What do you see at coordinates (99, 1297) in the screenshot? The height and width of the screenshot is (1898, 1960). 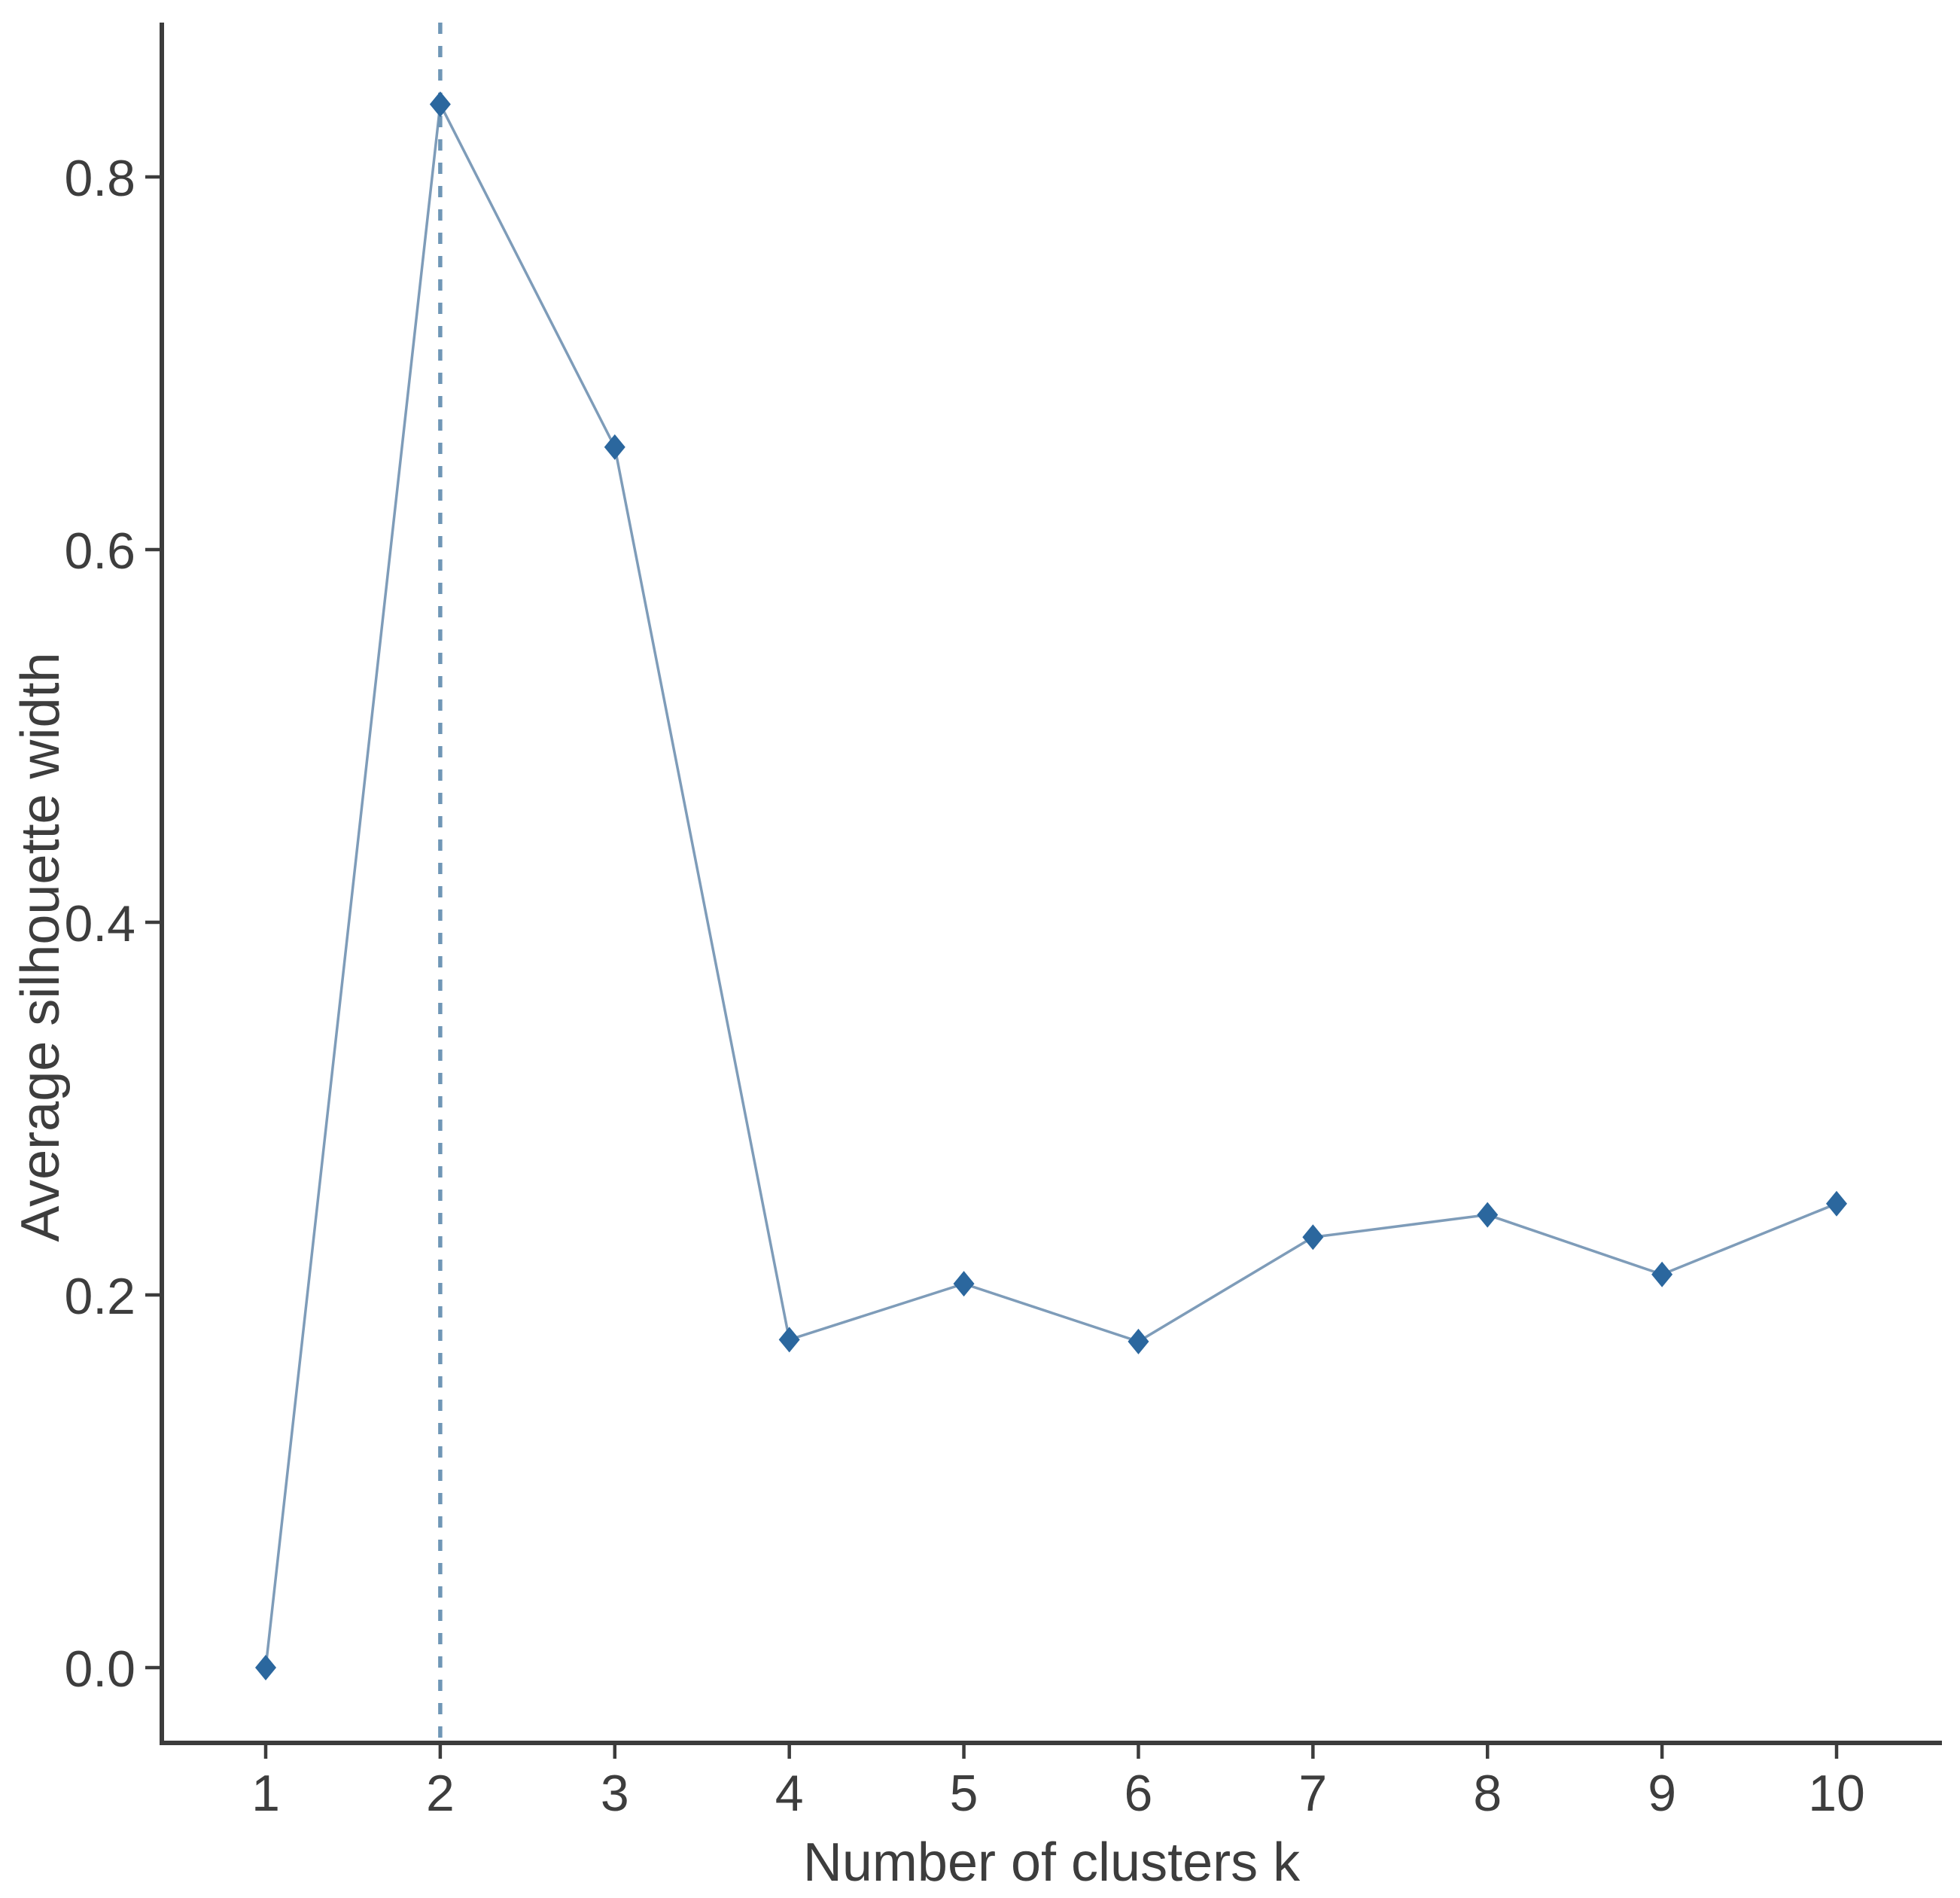 I see `y-tick-label: 0.2` at bounding box center [99, 1297].